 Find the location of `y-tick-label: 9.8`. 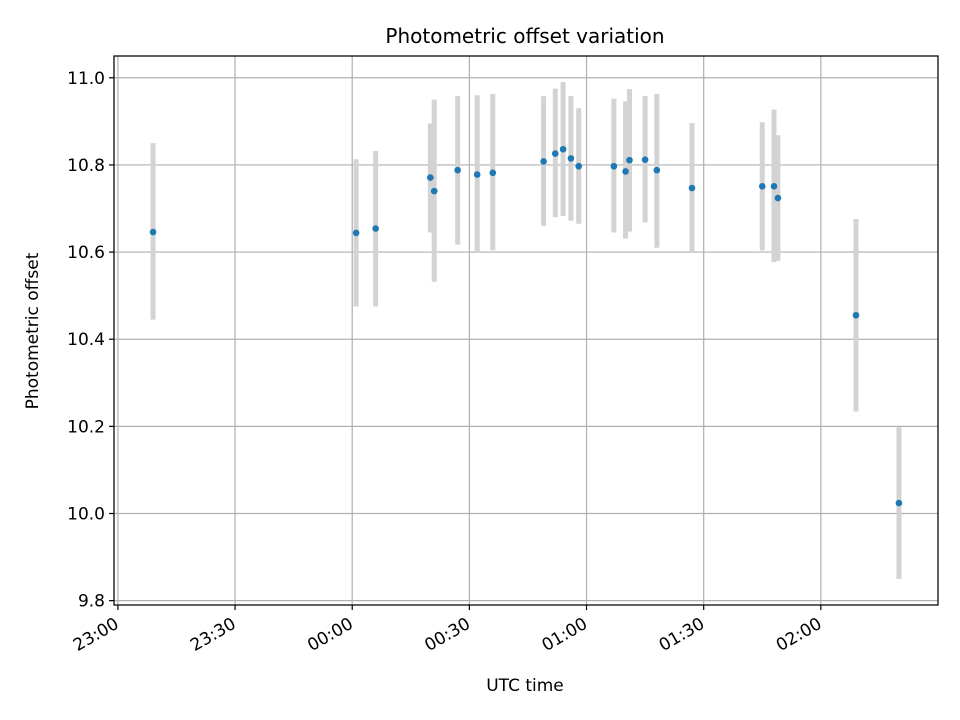

y-tick-label: 9.8 is located at coordinates (91, 602).